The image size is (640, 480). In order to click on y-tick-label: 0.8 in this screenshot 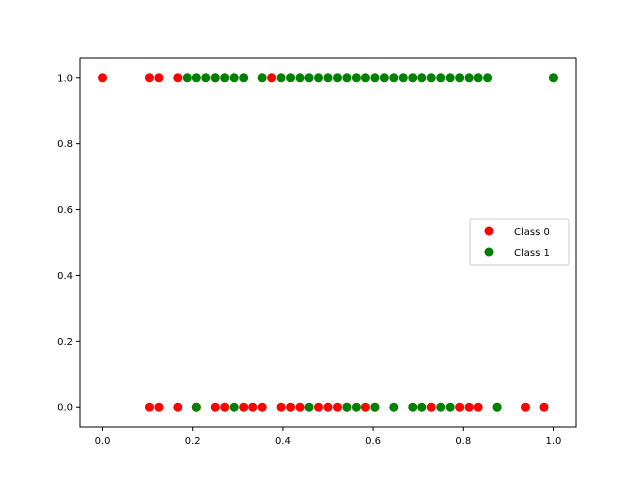, I will do `click(65, 144)`.